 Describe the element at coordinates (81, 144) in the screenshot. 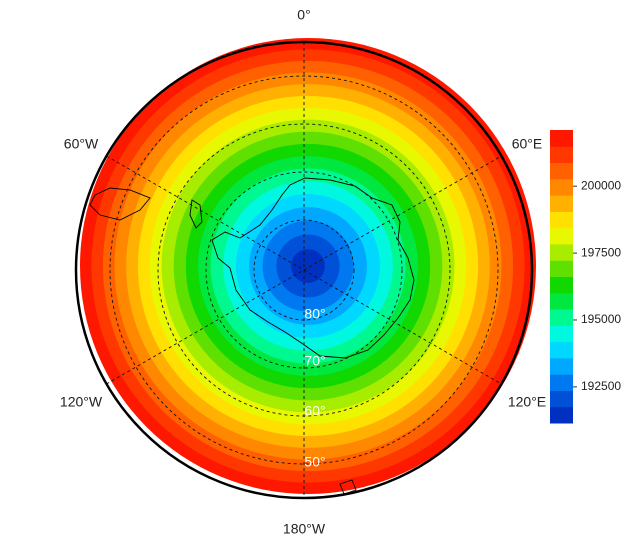

I see `lon-label: 60°W` at that location.